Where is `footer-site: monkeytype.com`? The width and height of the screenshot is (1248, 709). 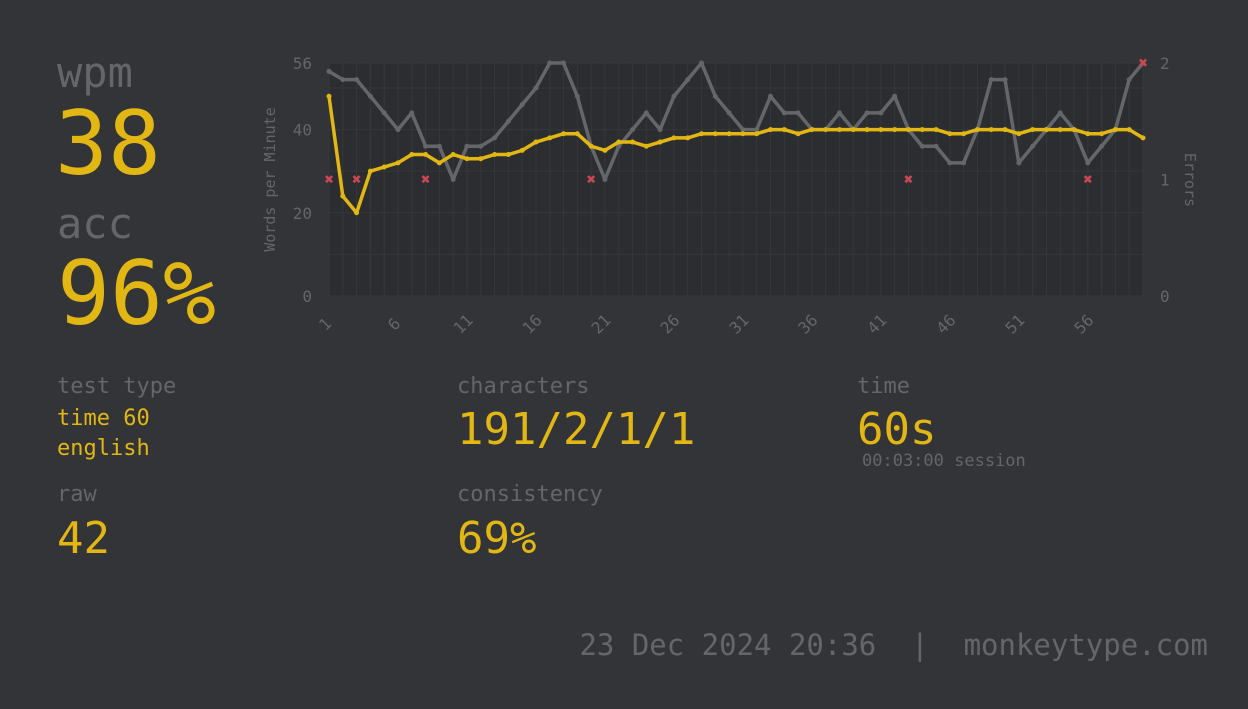 footer-site: monkeytype.com is located at coordinates (1085, 645).